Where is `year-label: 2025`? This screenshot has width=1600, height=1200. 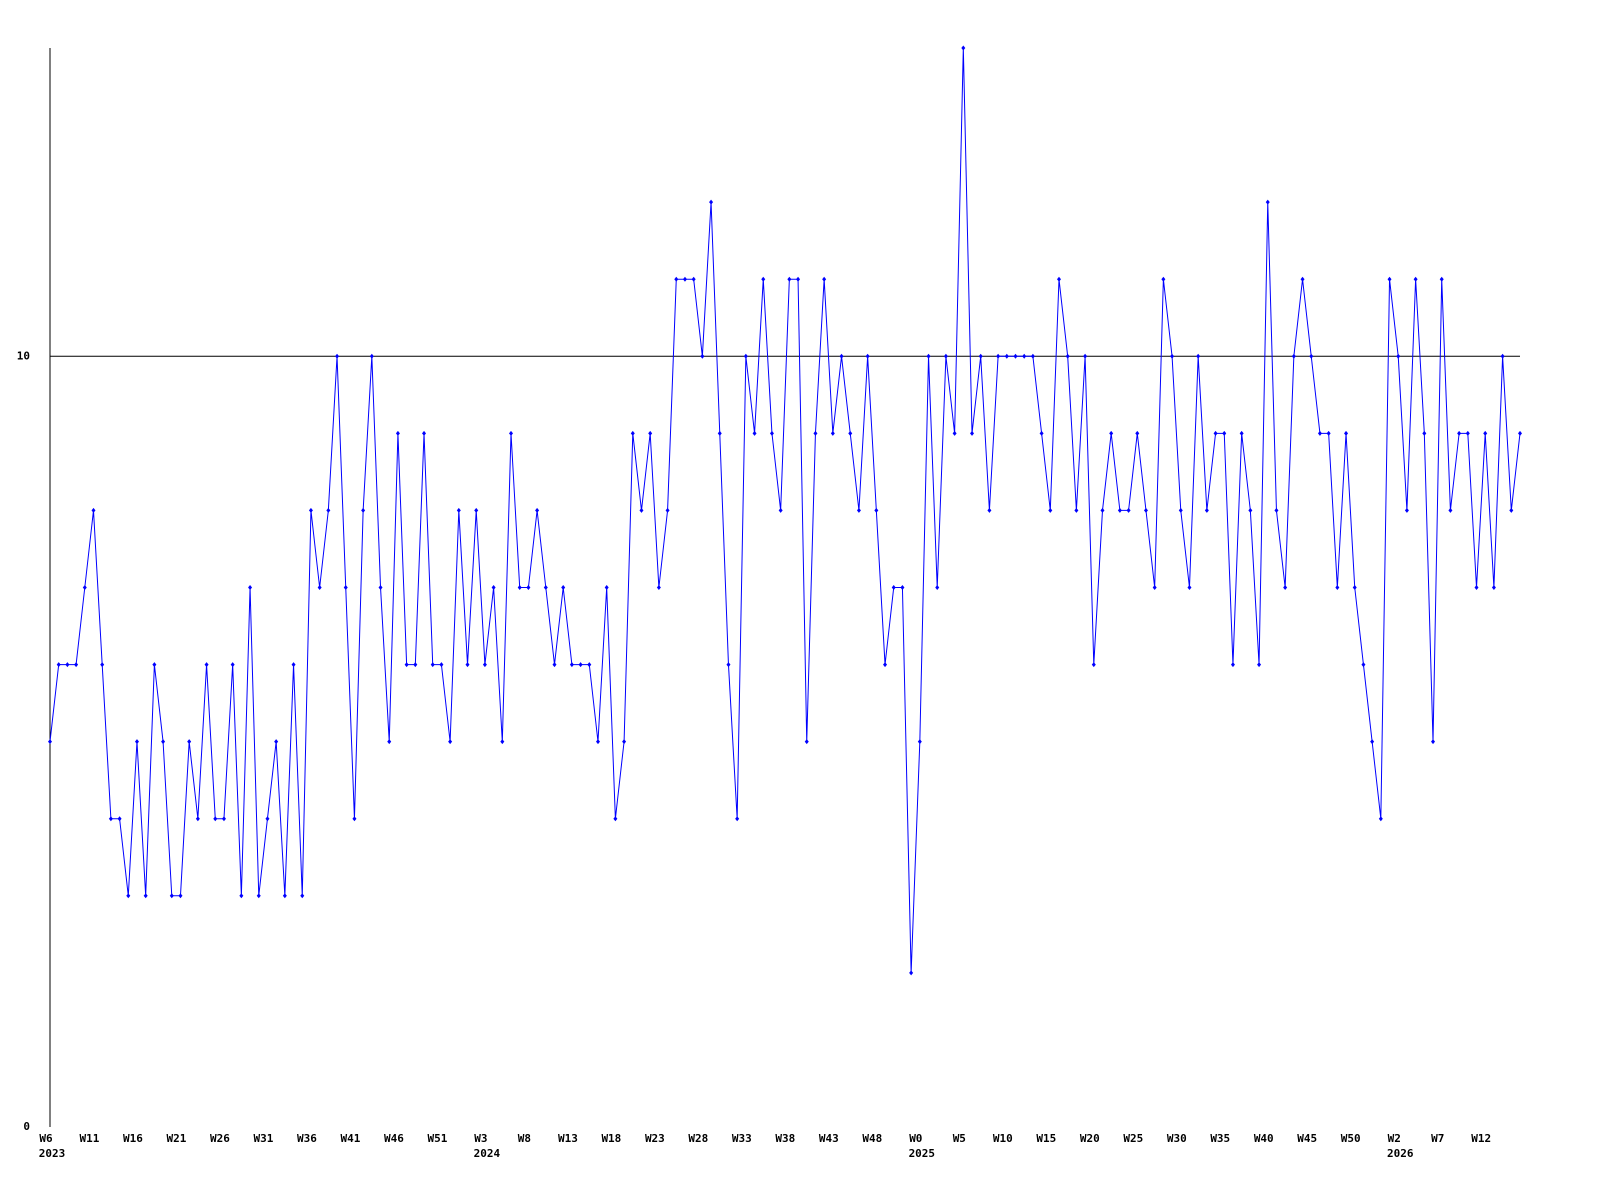 year-label: 2025 is located at coordinates (922, 1153).